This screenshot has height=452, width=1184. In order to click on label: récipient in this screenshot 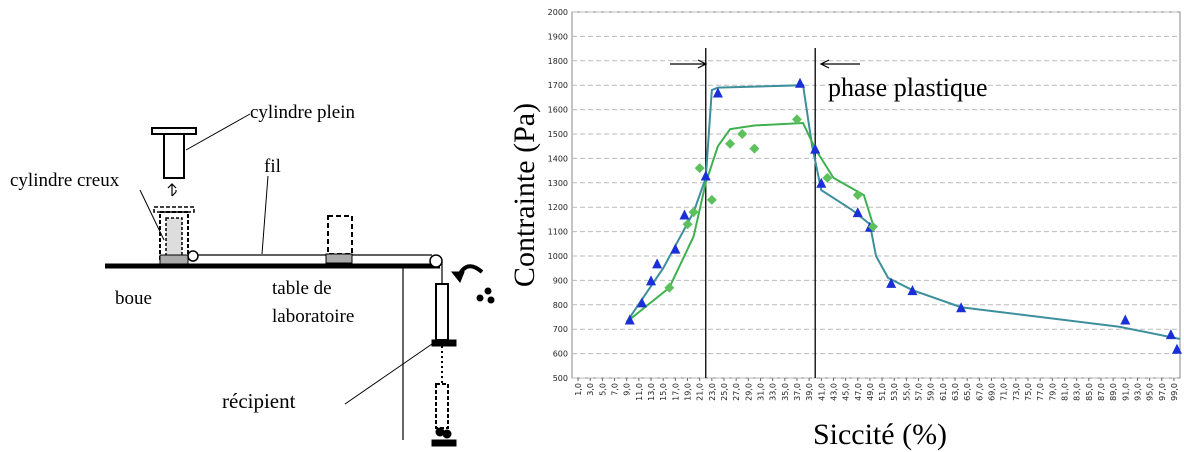, I will do `click(259, 401)`.